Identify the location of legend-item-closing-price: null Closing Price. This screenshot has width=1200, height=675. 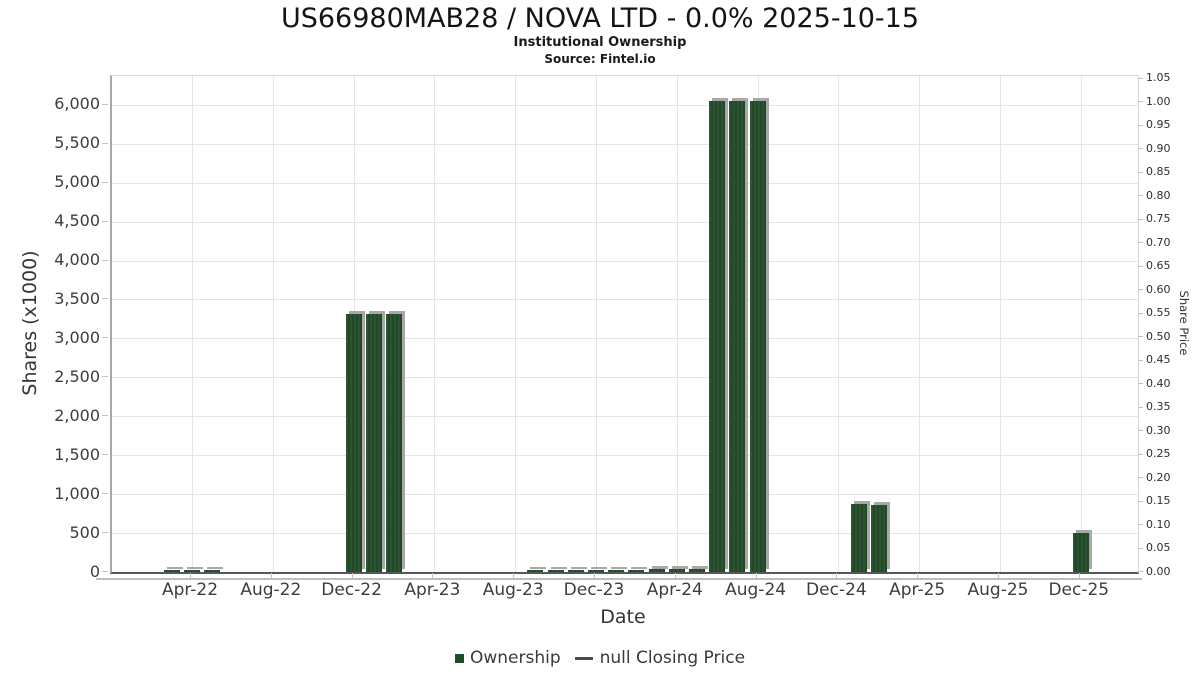
(653, 658).